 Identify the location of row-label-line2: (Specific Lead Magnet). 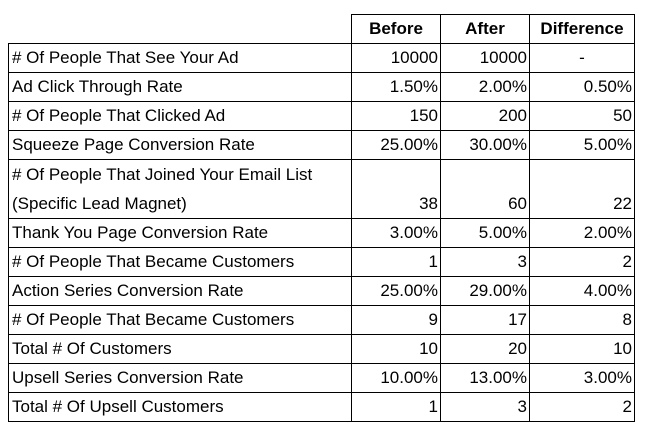
(99, 203).